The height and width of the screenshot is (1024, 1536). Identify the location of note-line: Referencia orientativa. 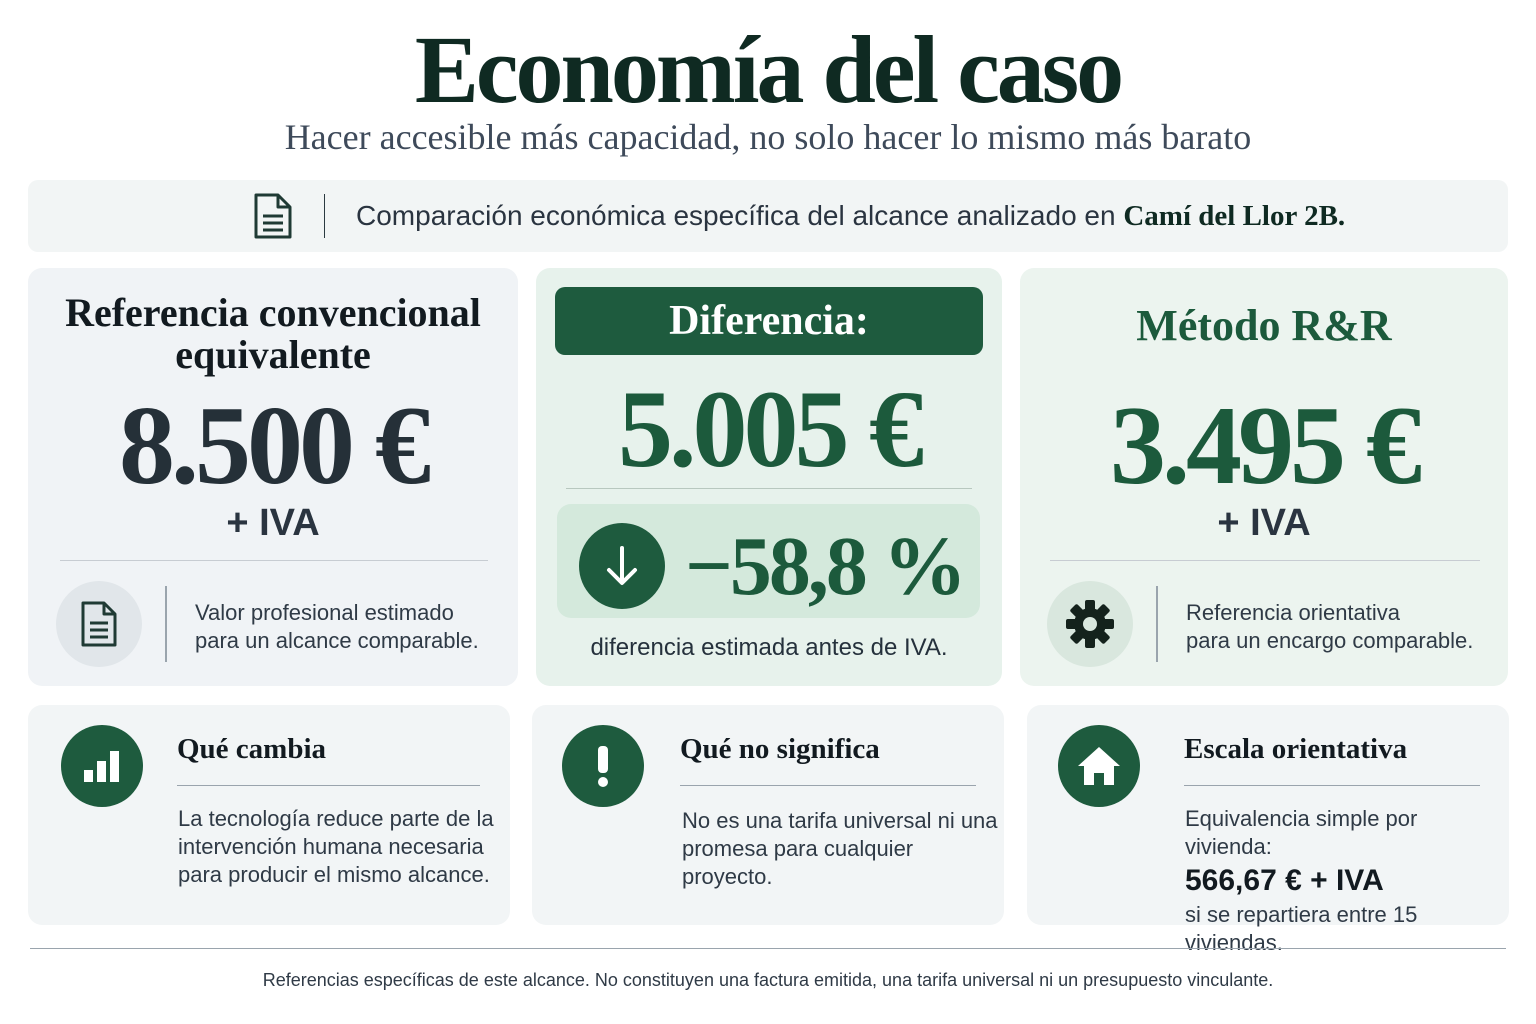
(1293, 612).